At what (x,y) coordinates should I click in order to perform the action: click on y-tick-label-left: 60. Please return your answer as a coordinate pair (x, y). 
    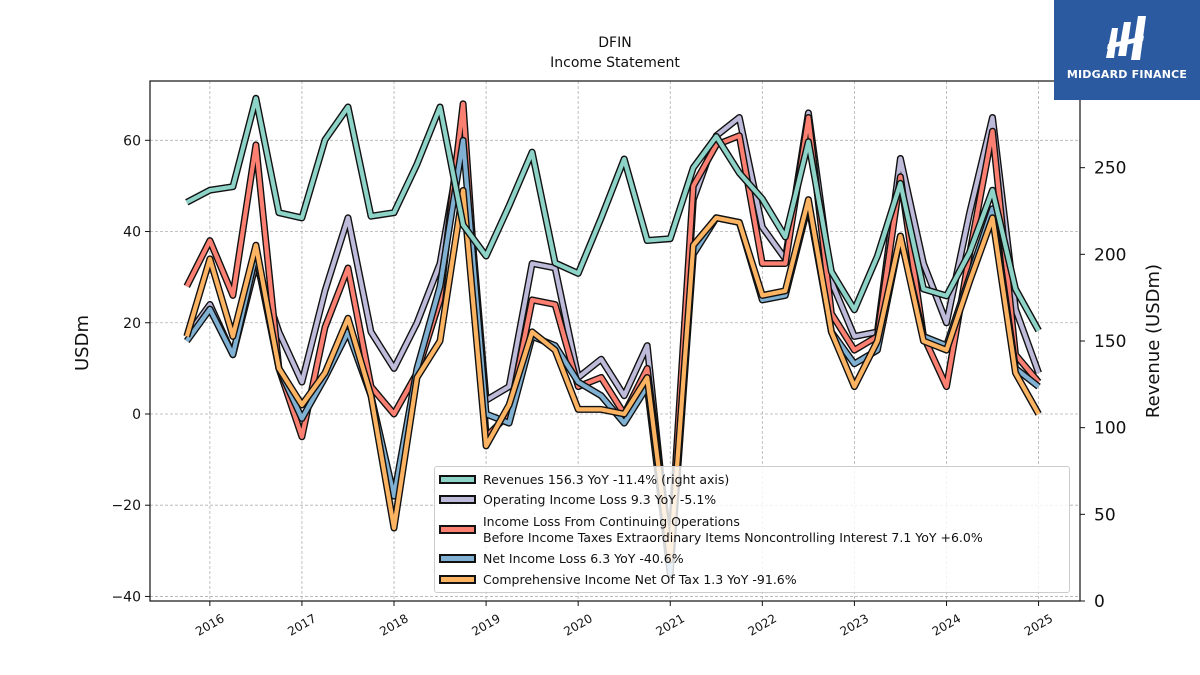
    Looking at the image, I should click on (132, 141).